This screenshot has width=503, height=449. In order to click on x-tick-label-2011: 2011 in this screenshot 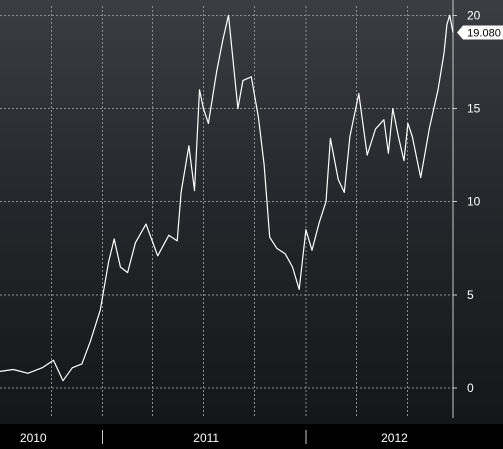, I will do `click(206, 438)`.